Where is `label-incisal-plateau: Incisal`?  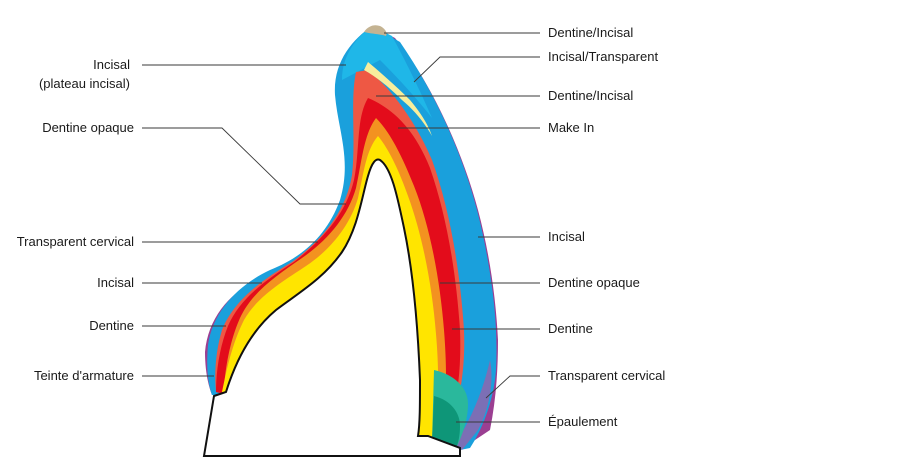
label-incisal-plateau: Incisal is located at coordinates (111, 64).